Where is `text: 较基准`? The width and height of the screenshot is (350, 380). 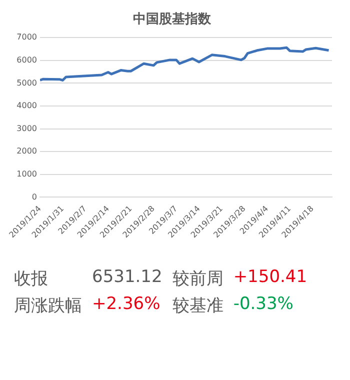
text: 较基准 is located at coordinates (198, 306).